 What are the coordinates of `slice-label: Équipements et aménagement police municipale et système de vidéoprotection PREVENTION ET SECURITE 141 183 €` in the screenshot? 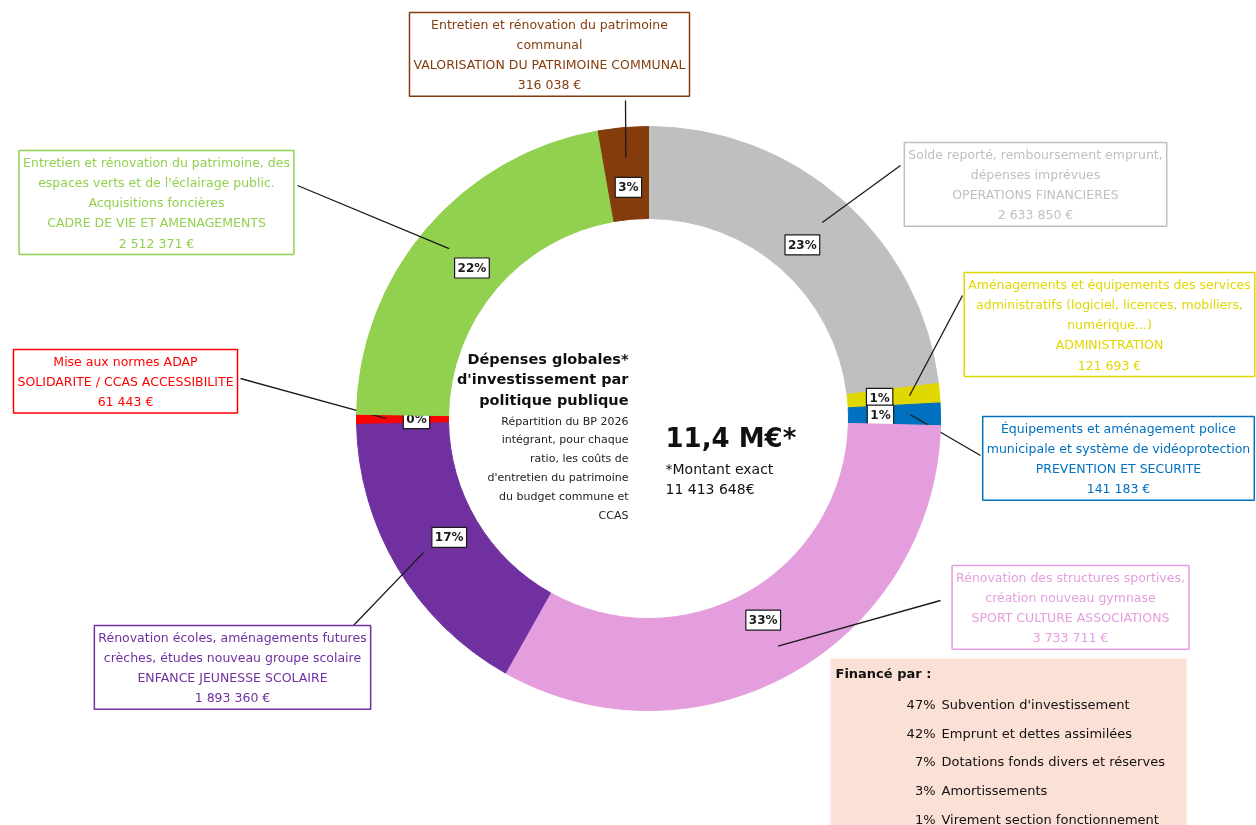 It's located at (1118, 458).